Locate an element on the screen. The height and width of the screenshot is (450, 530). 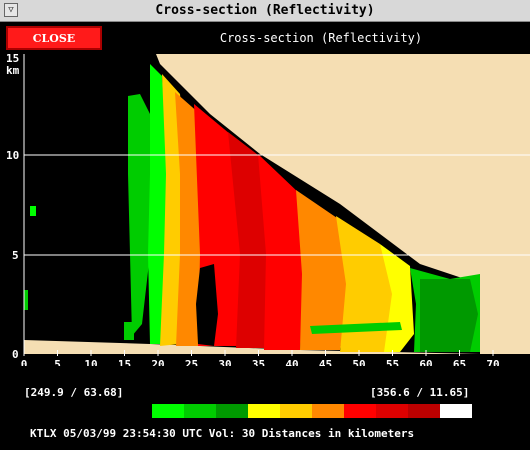
y-unit-bottom: km is located at coordinates (13, 70).